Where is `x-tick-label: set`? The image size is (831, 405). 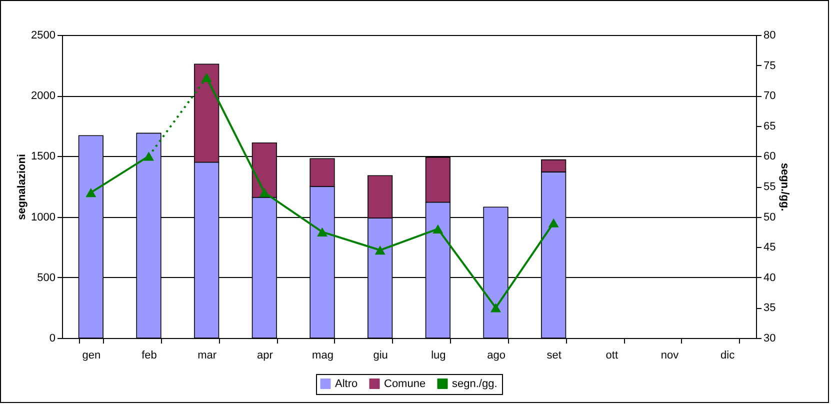 x-tick-label: set is located at coordinates (554, 356).